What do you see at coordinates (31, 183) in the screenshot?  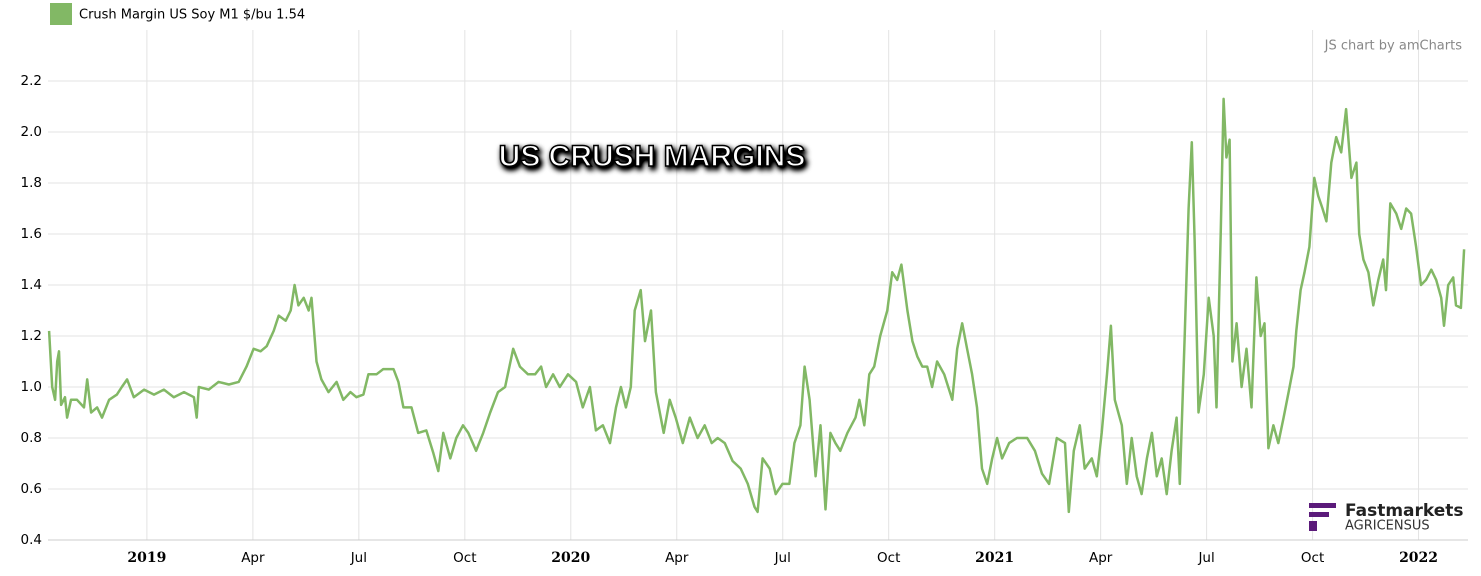 I see `y-tick-label: 1.8` at bounding box center [31, 183].